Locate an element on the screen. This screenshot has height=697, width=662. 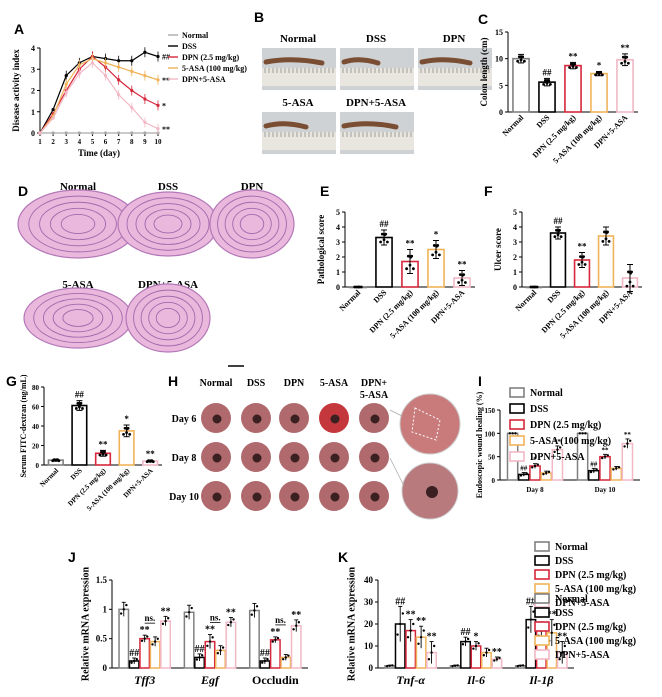
chart-f-ytick-label: 3 is located at coordinates (515, 242).